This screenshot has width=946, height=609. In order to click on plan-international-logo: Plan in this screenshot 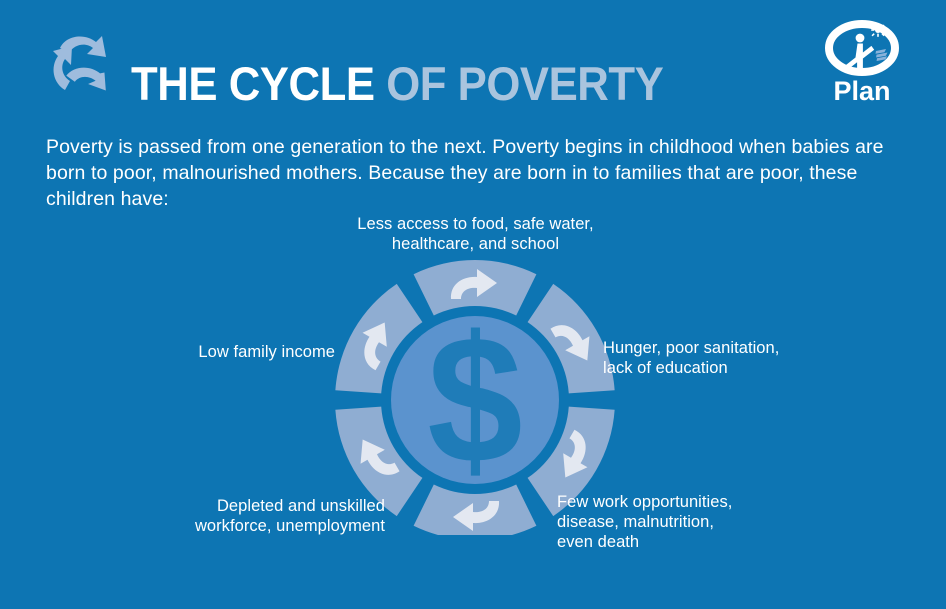, I will do `click(862, 64)`.